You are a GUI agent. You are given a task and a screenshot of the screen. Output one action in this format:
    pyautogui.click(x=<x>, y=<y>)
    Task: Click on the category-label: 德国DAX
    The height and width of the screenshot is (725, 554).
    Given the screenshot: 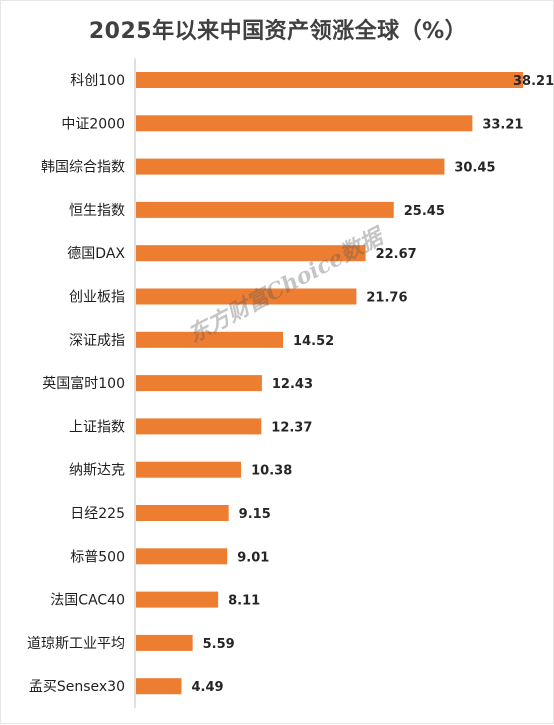 What is the action you would take?
    pyautogui.click(x=96, y=254)
    